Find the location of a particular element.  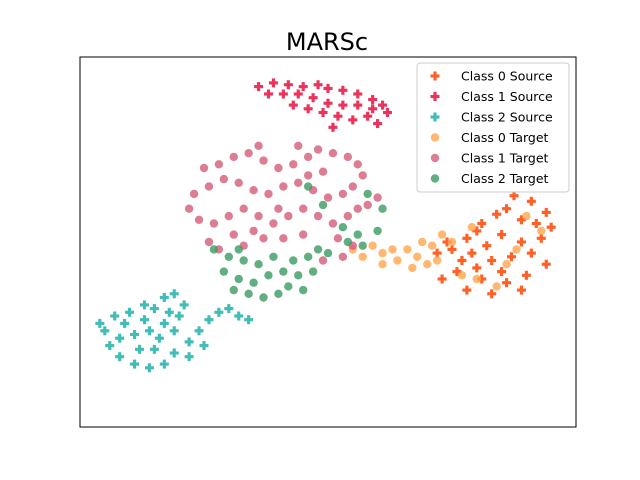

legend-label: Class 2 Source is located at coordinates (507, 117).